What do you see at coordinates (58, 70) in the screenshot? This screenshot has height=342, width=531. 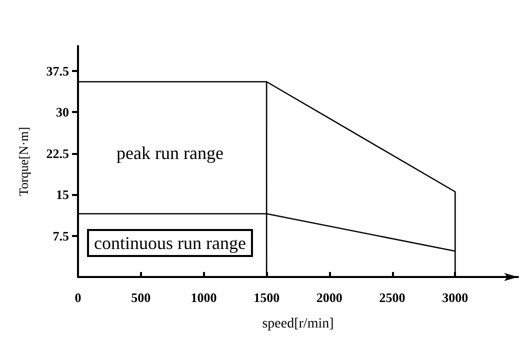 I see `y-tick-label: 37.5` at bounding box center [58, 70].